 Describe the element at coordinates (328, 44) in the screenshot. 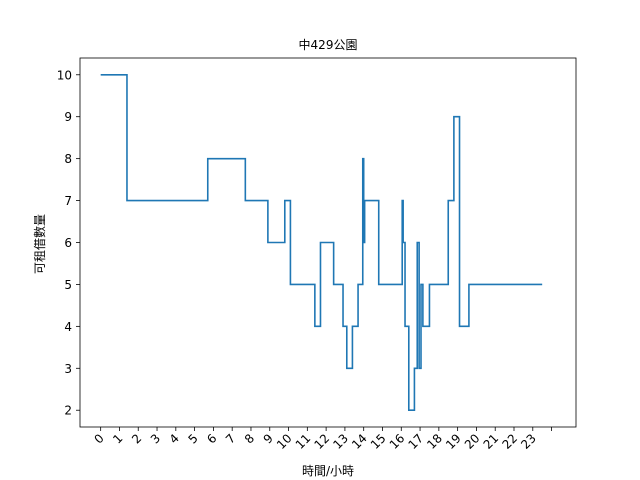

I see `chart-title: 中429公園` at that location.